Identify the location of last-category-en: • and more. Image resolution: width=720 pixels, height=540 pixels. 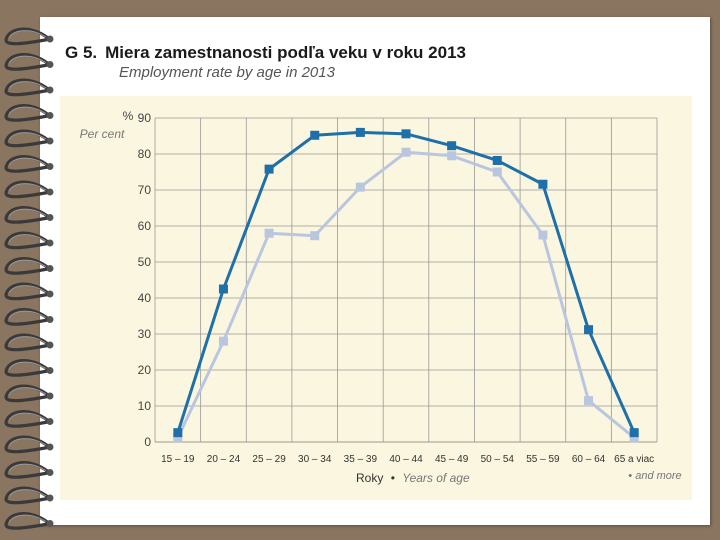
(654, 476).